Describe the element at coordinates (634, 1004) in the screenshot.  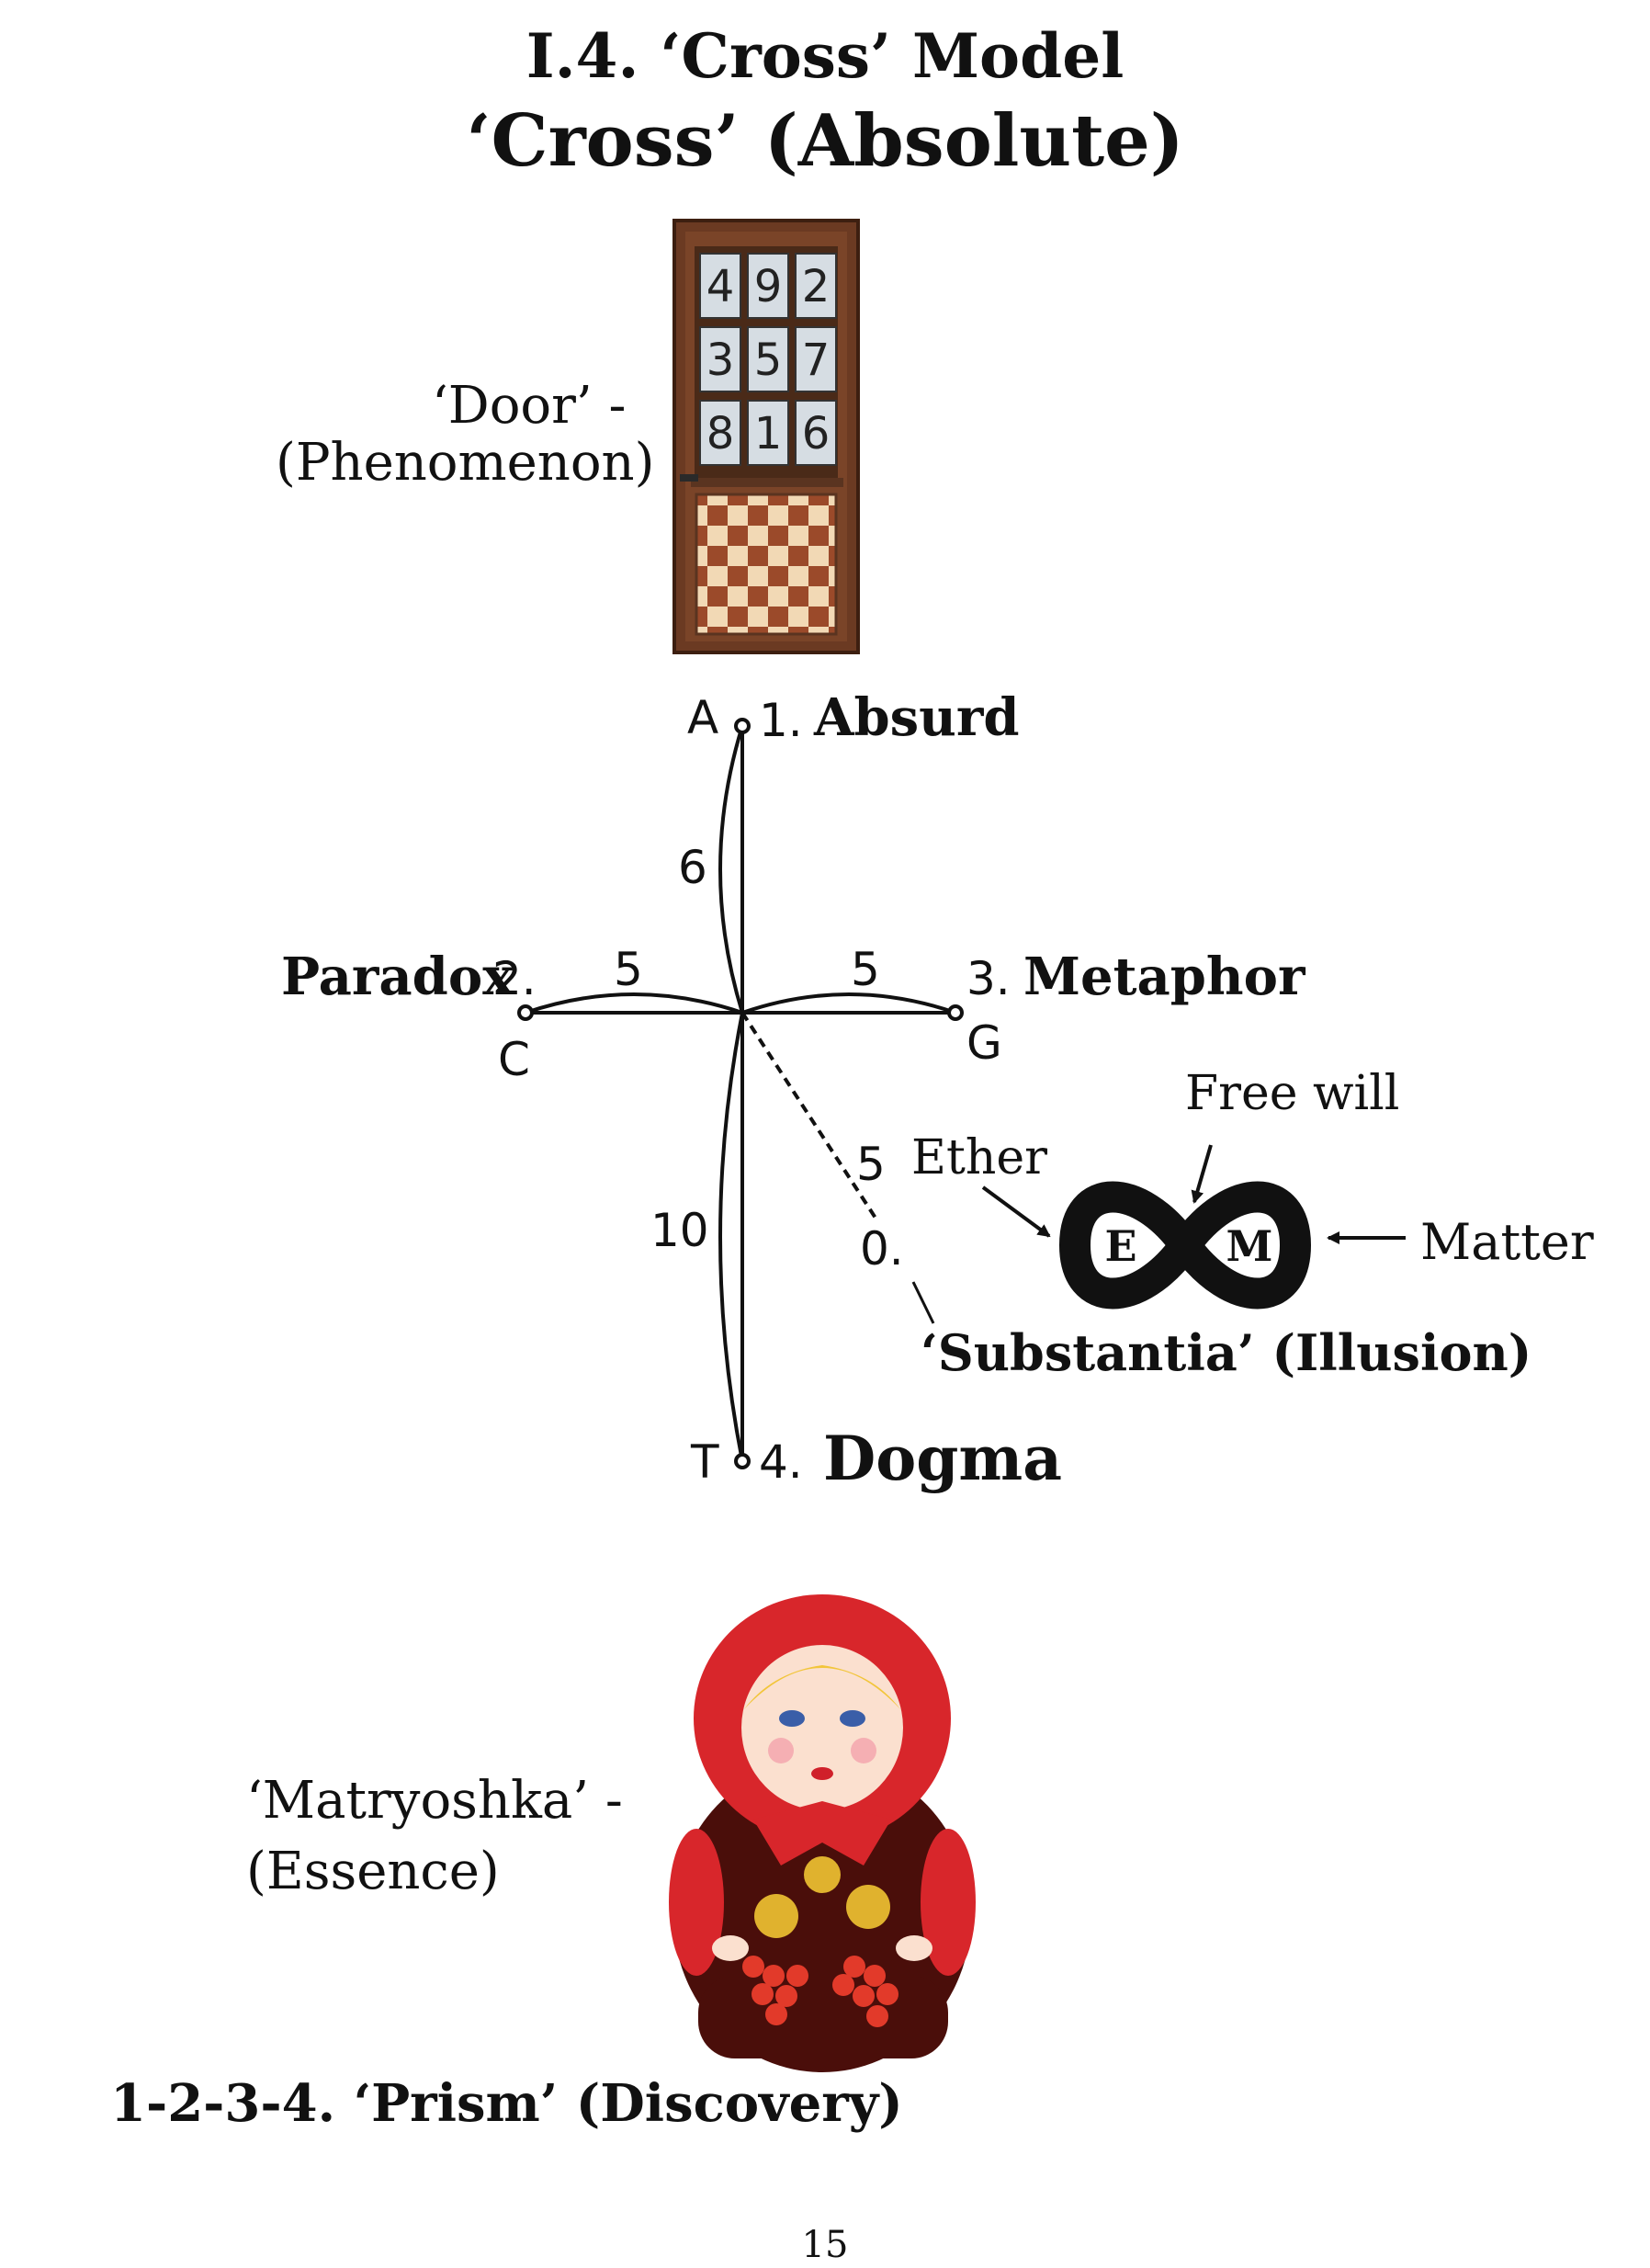
I see `arc-left` at that location.